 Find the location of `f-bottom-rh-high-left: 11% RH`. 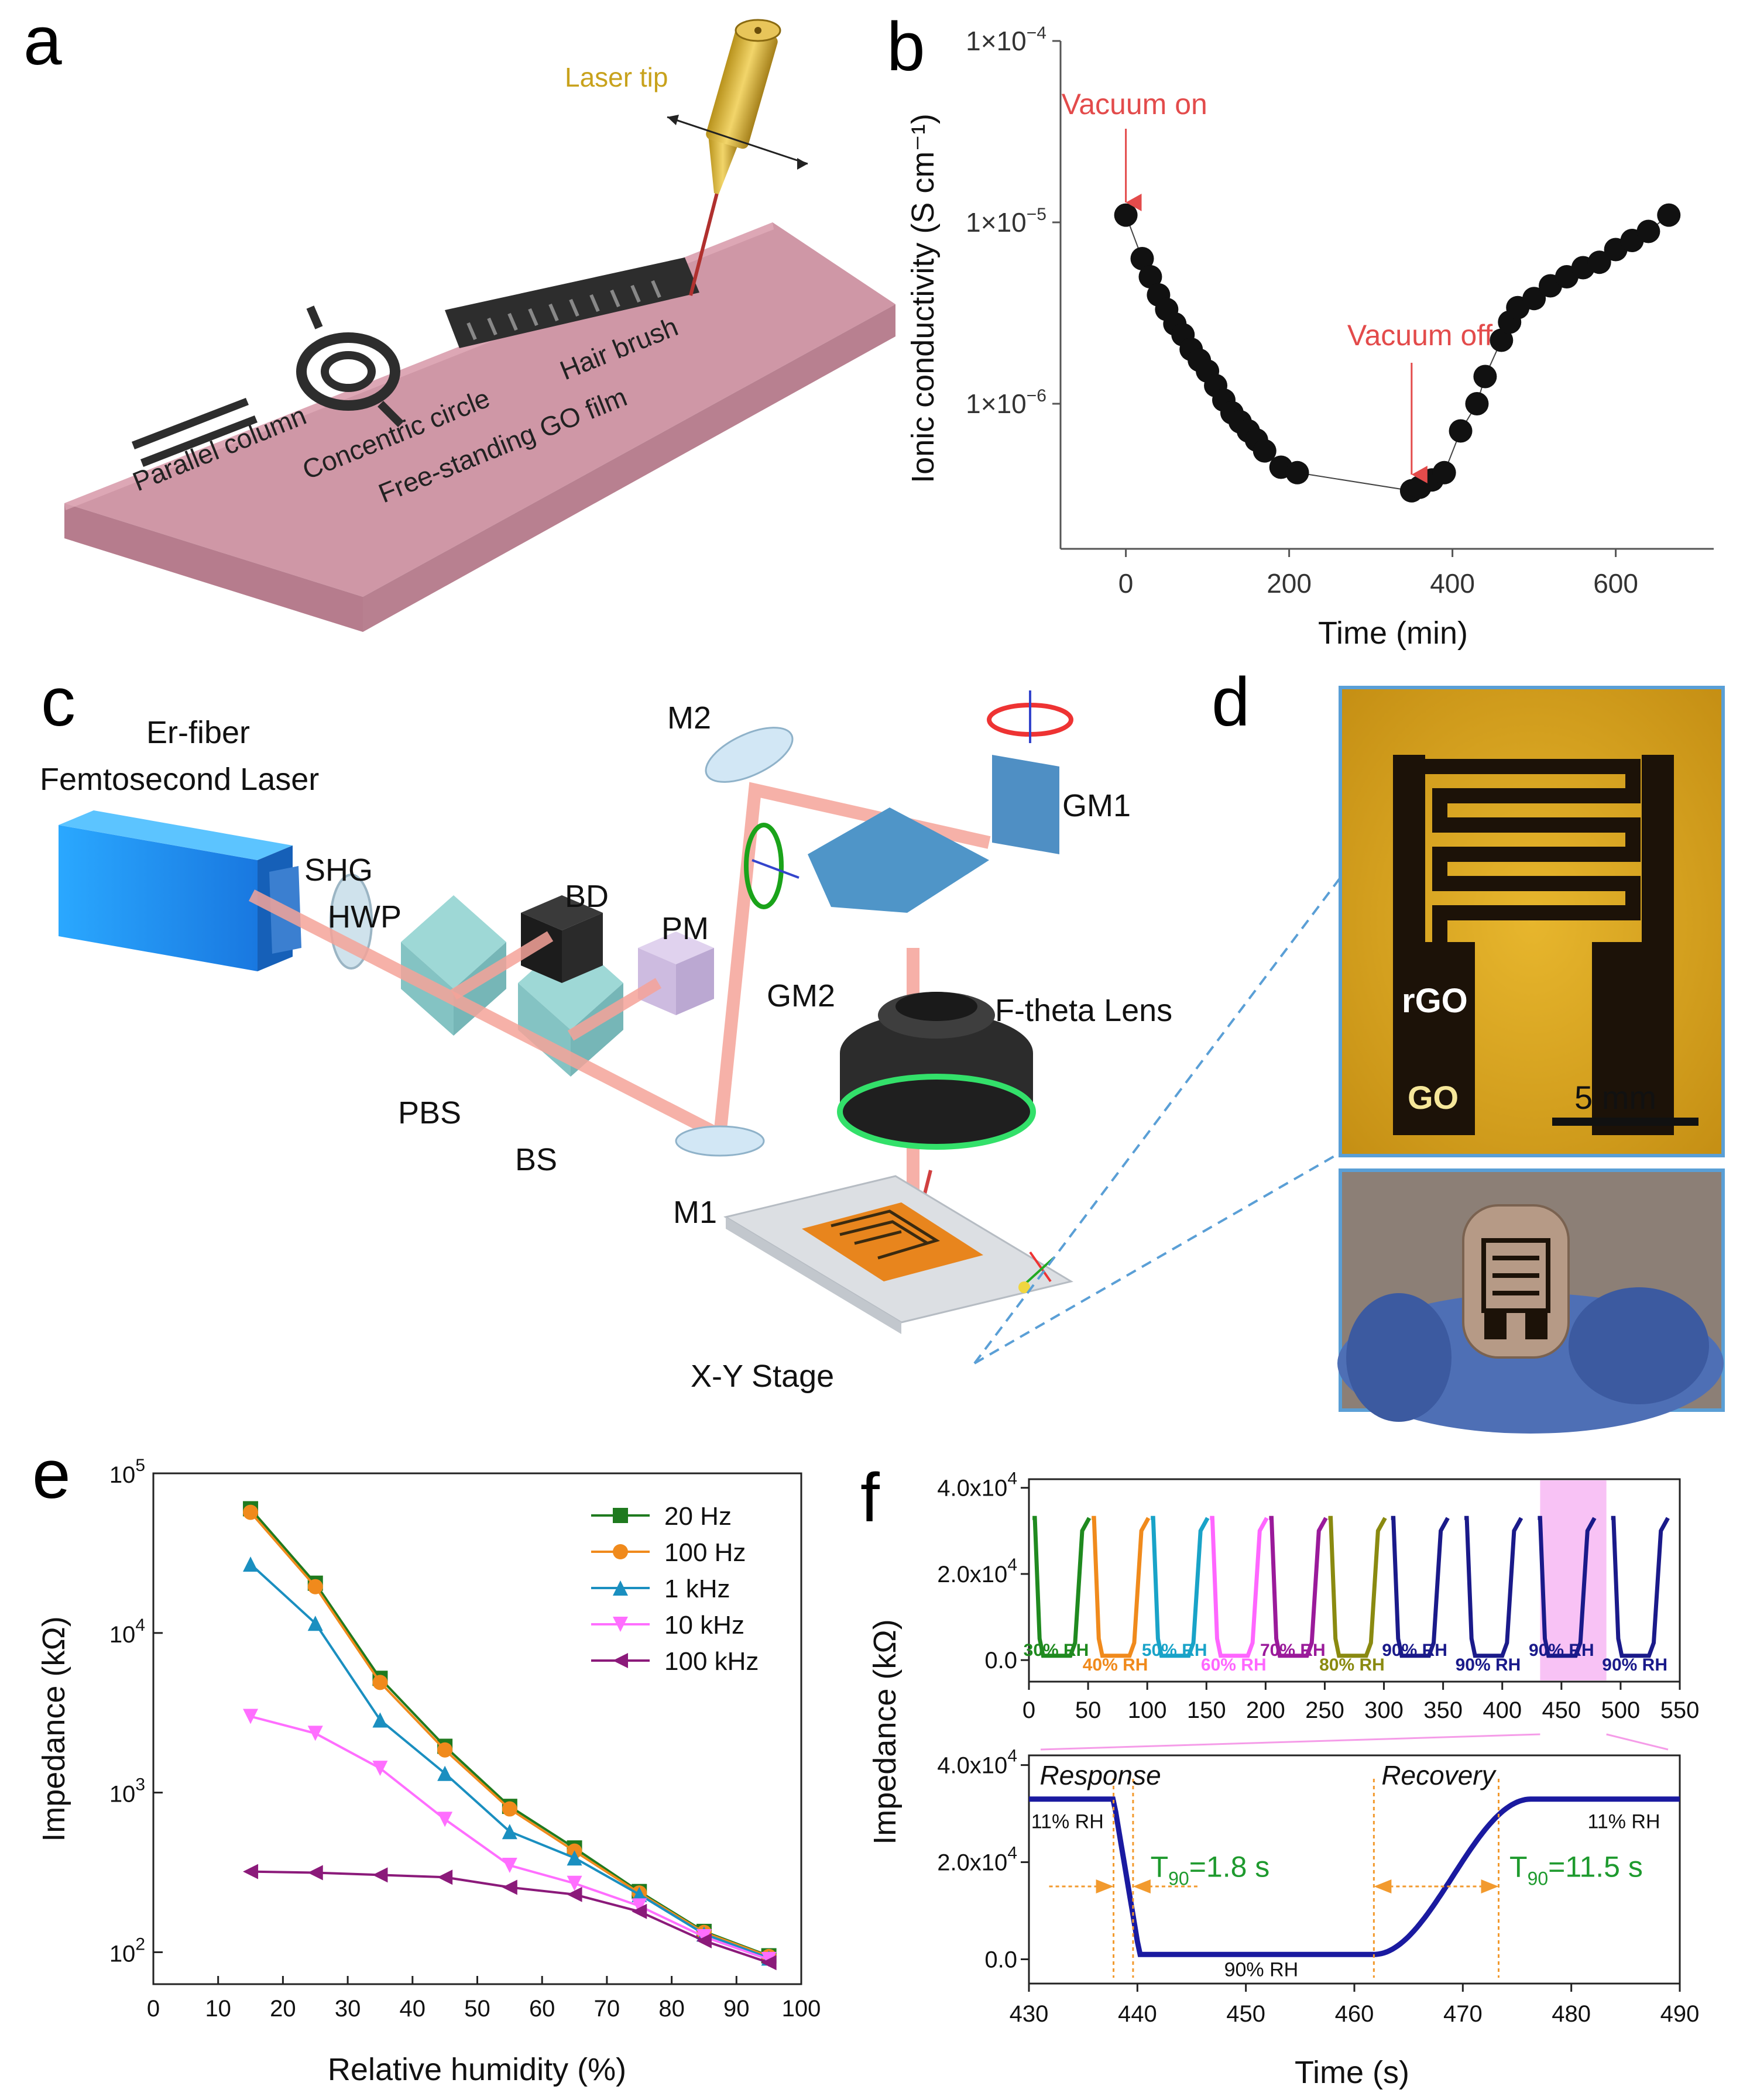

f-bottom-rh-high-left: 11% RH is located at coordinates (1068, 1821).